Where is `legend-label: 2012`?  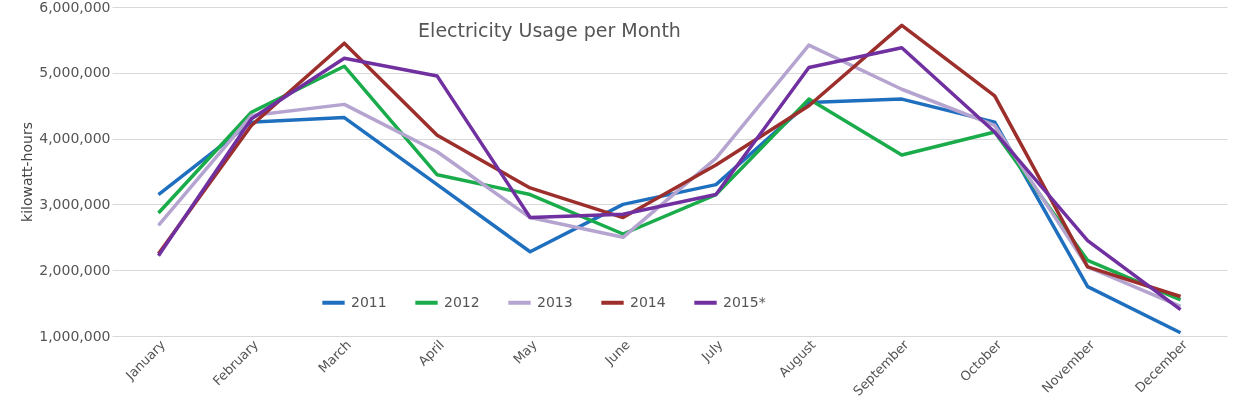
legend-label: 2012 is located at coordinates (462, 301).